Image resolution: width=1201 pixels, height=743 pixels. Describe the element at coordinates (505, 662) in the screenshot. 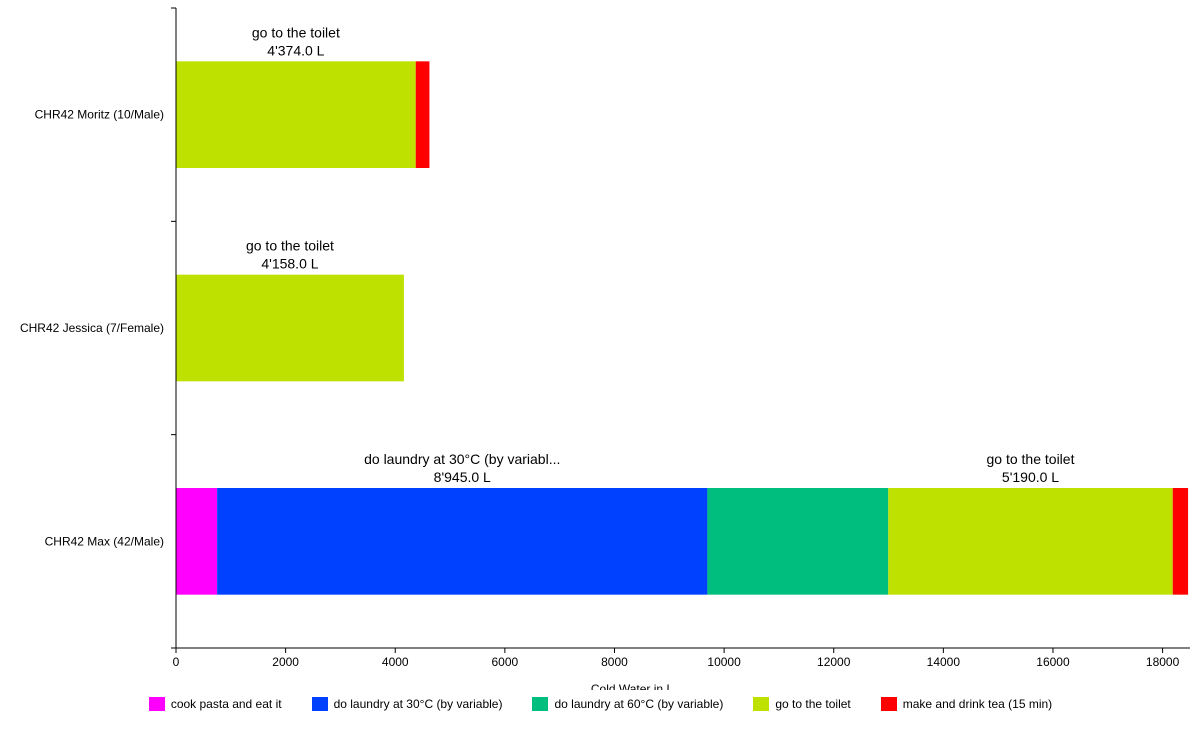

I see `x-tick-label: 6000` at that location.